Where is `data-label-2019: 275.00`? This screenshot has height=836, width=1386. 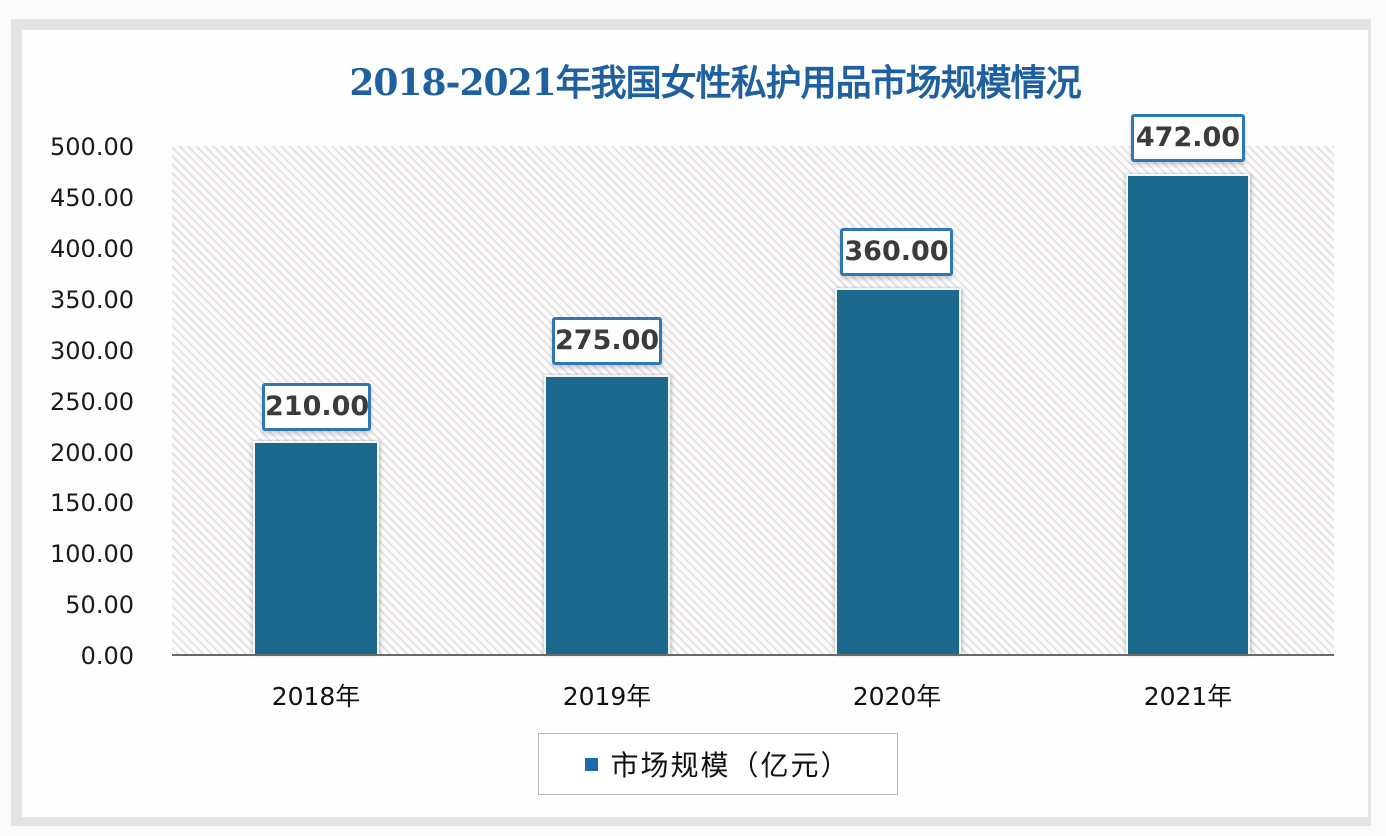 data-label-2019: 275.00 is located at coordinates (607, 341).